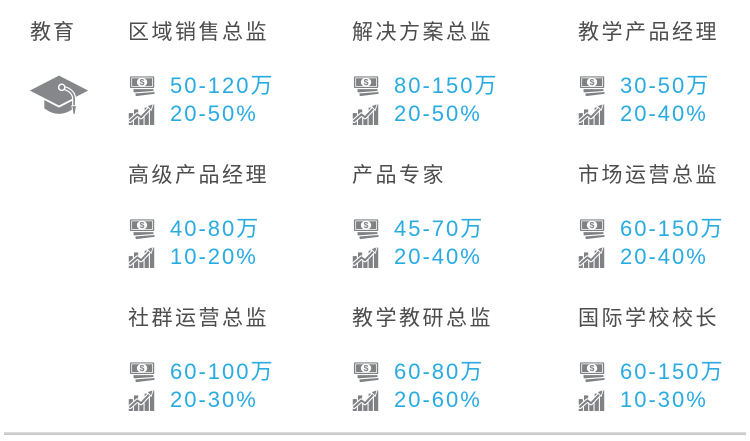  I want to click on salary-row: 80-150万, so click(465, 86).